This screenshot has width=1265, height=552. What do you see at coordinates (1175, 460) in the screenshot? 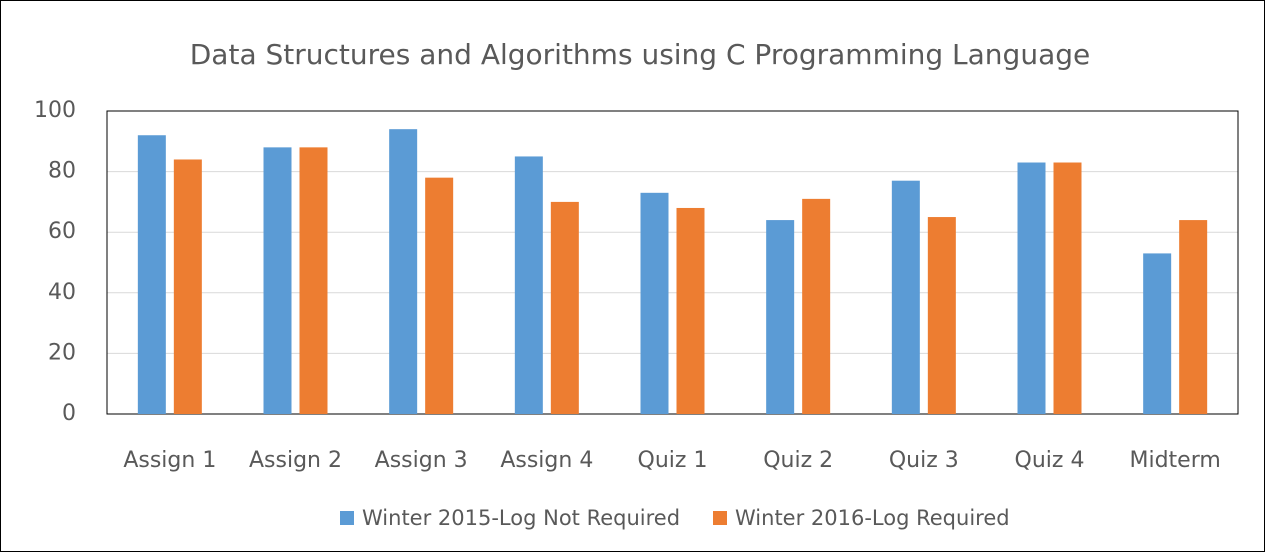
I see `x-tick-label: Midterm` at bounding box center [1175, 460].